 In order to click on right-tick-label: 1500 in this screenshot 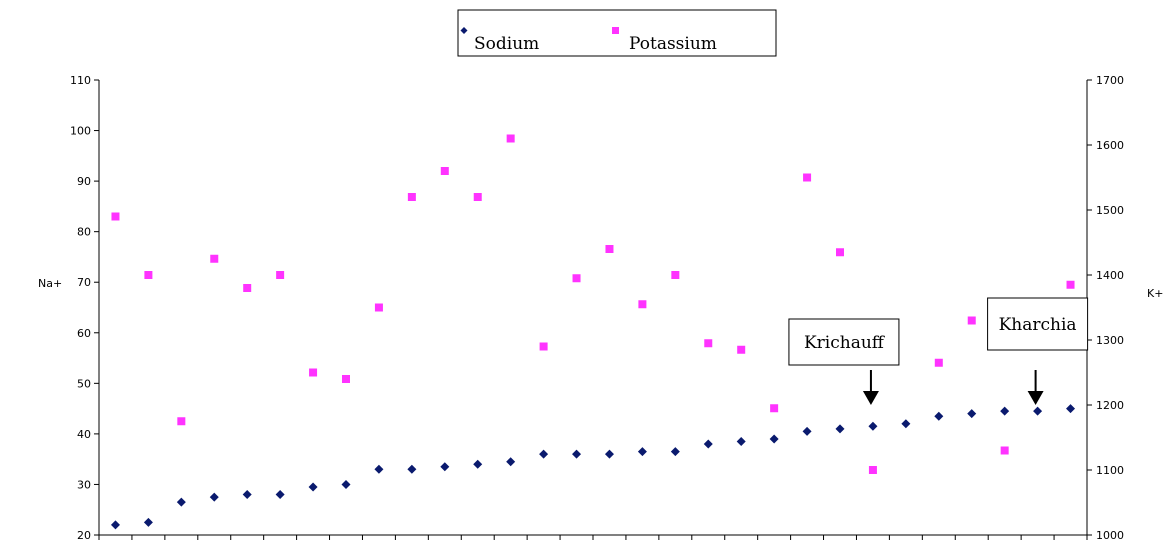, I will do `click(1110, 210)`.